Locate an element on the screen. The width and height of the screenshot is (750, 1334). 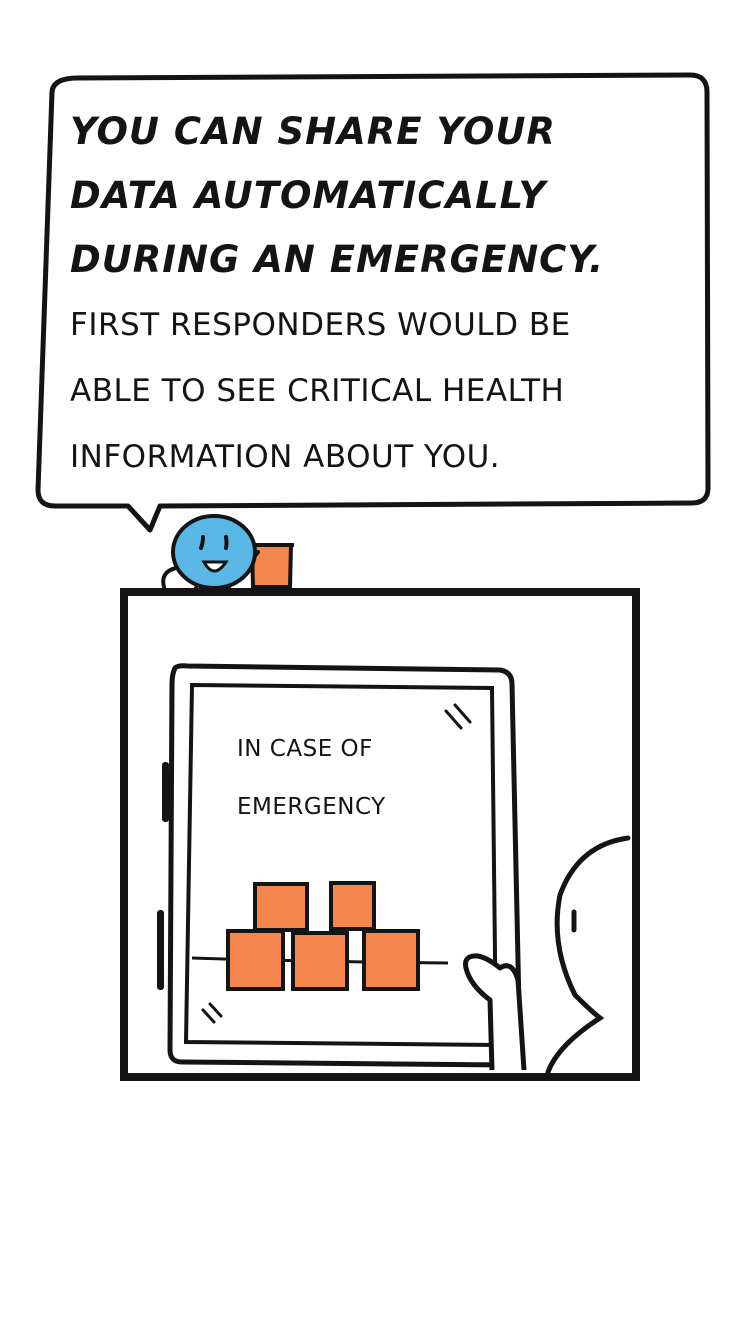
body-line-3: INFORMATION ABOUT YOU. is located at coordinates (285, 457).